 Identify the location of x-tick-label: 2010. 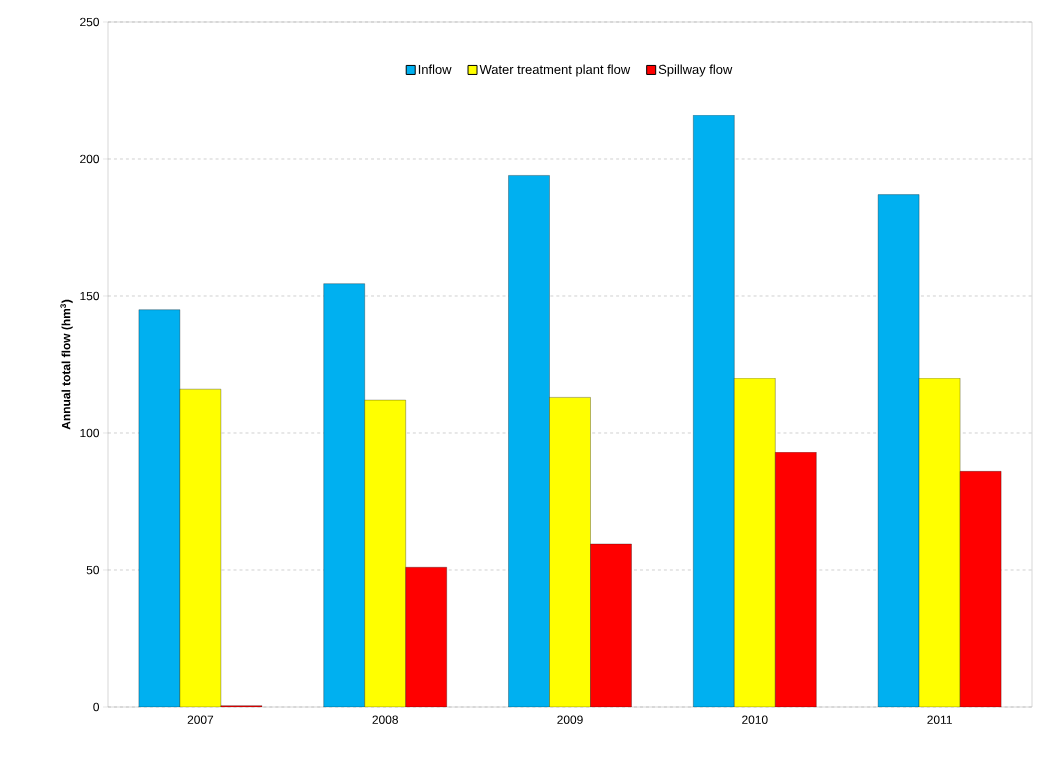
(755, 719).